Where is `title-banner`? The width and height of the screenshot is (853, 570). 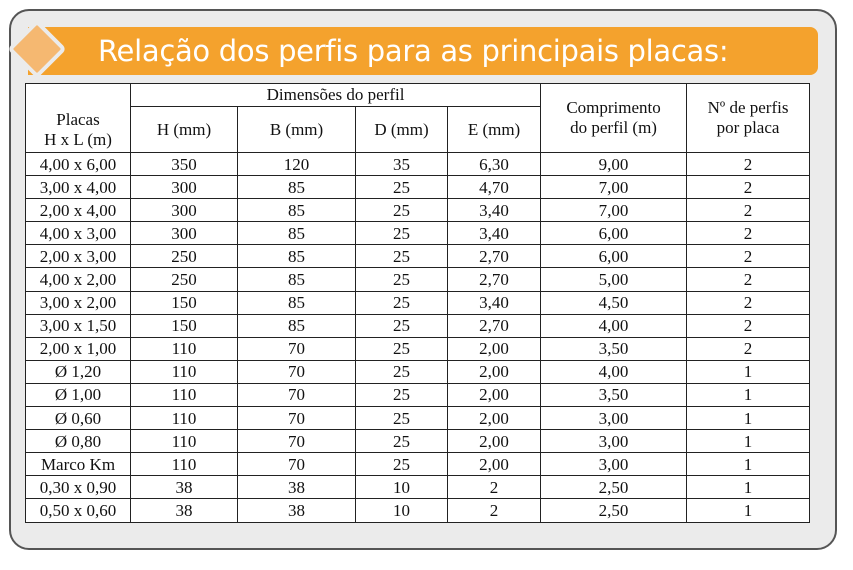
title-banner is located at coordinates (423, 51).